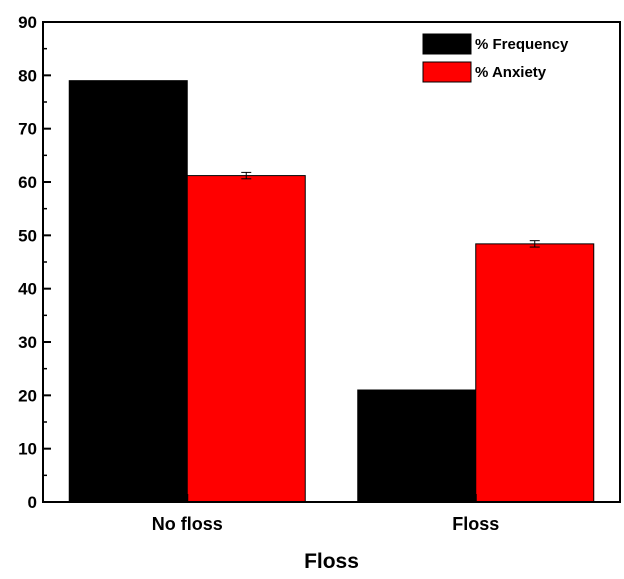 The image size is (624, 579). Describe the element at coordinates (27, 75) in the screenshot. I see `y-tick-label: 80` at that location.